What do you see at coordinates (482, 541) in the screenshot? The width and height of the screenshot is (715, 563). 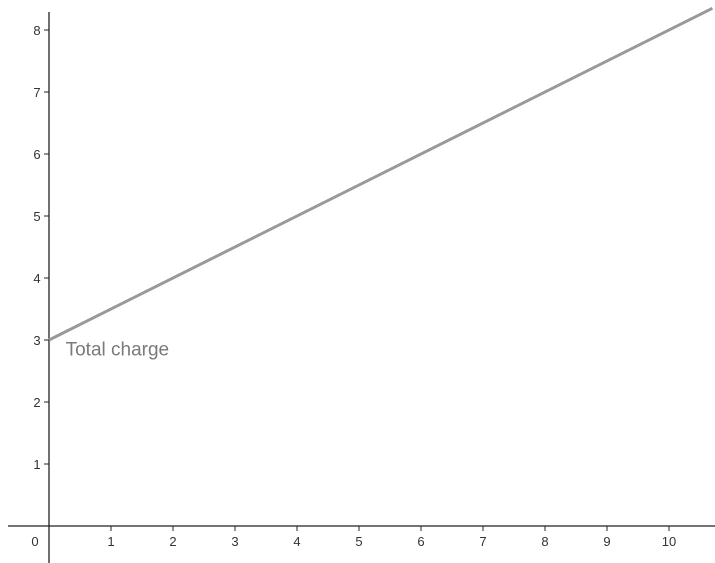 I see `x-tick-label: 7` at bounding box center [482, 541].